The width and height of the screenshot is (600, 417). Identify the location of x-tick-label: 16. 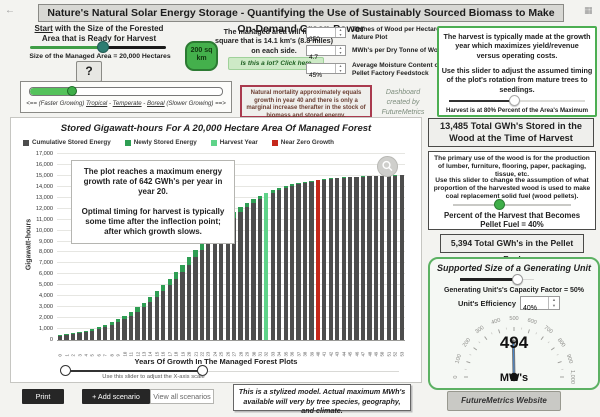
(163, 354).